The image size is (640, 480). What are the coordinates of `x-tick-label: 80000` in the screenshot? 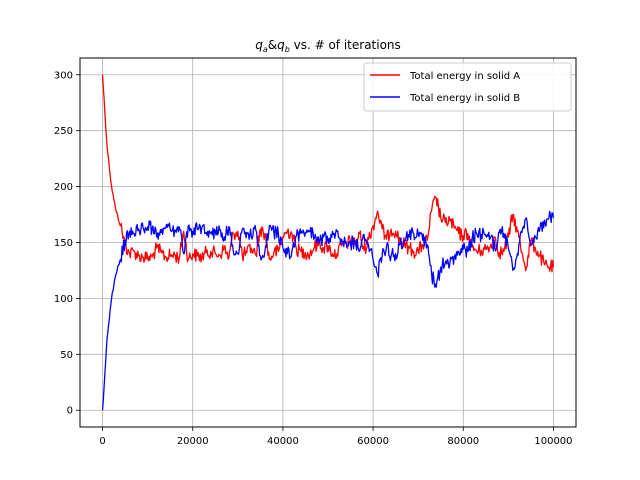 It's located at (463, 441).